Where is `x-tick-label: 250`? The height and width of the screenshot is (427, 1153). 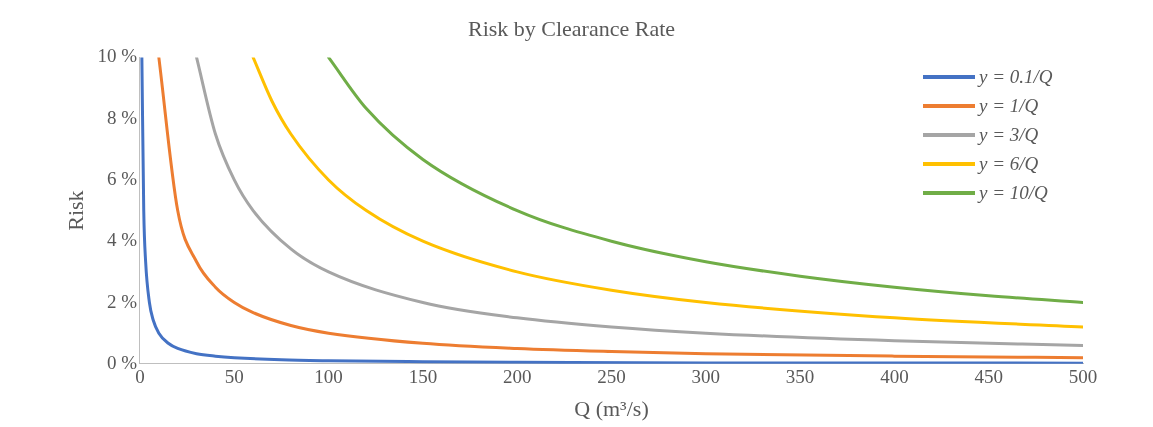
x-tick-label: 250 is located at coordinates (611, 377).